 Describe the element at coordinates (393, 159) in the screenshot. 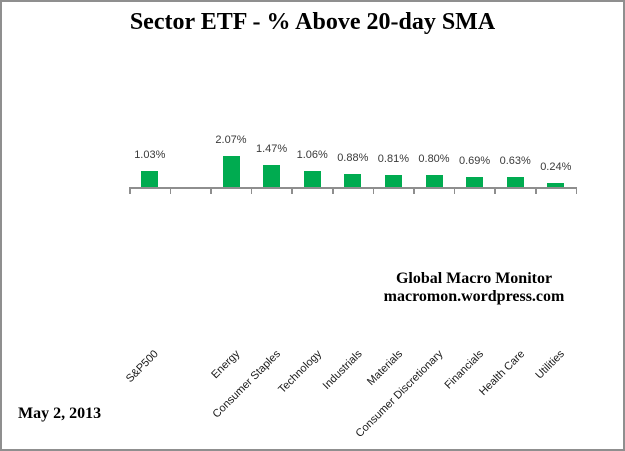

I see `bar-value-label-materials: 0.81%` at that location.